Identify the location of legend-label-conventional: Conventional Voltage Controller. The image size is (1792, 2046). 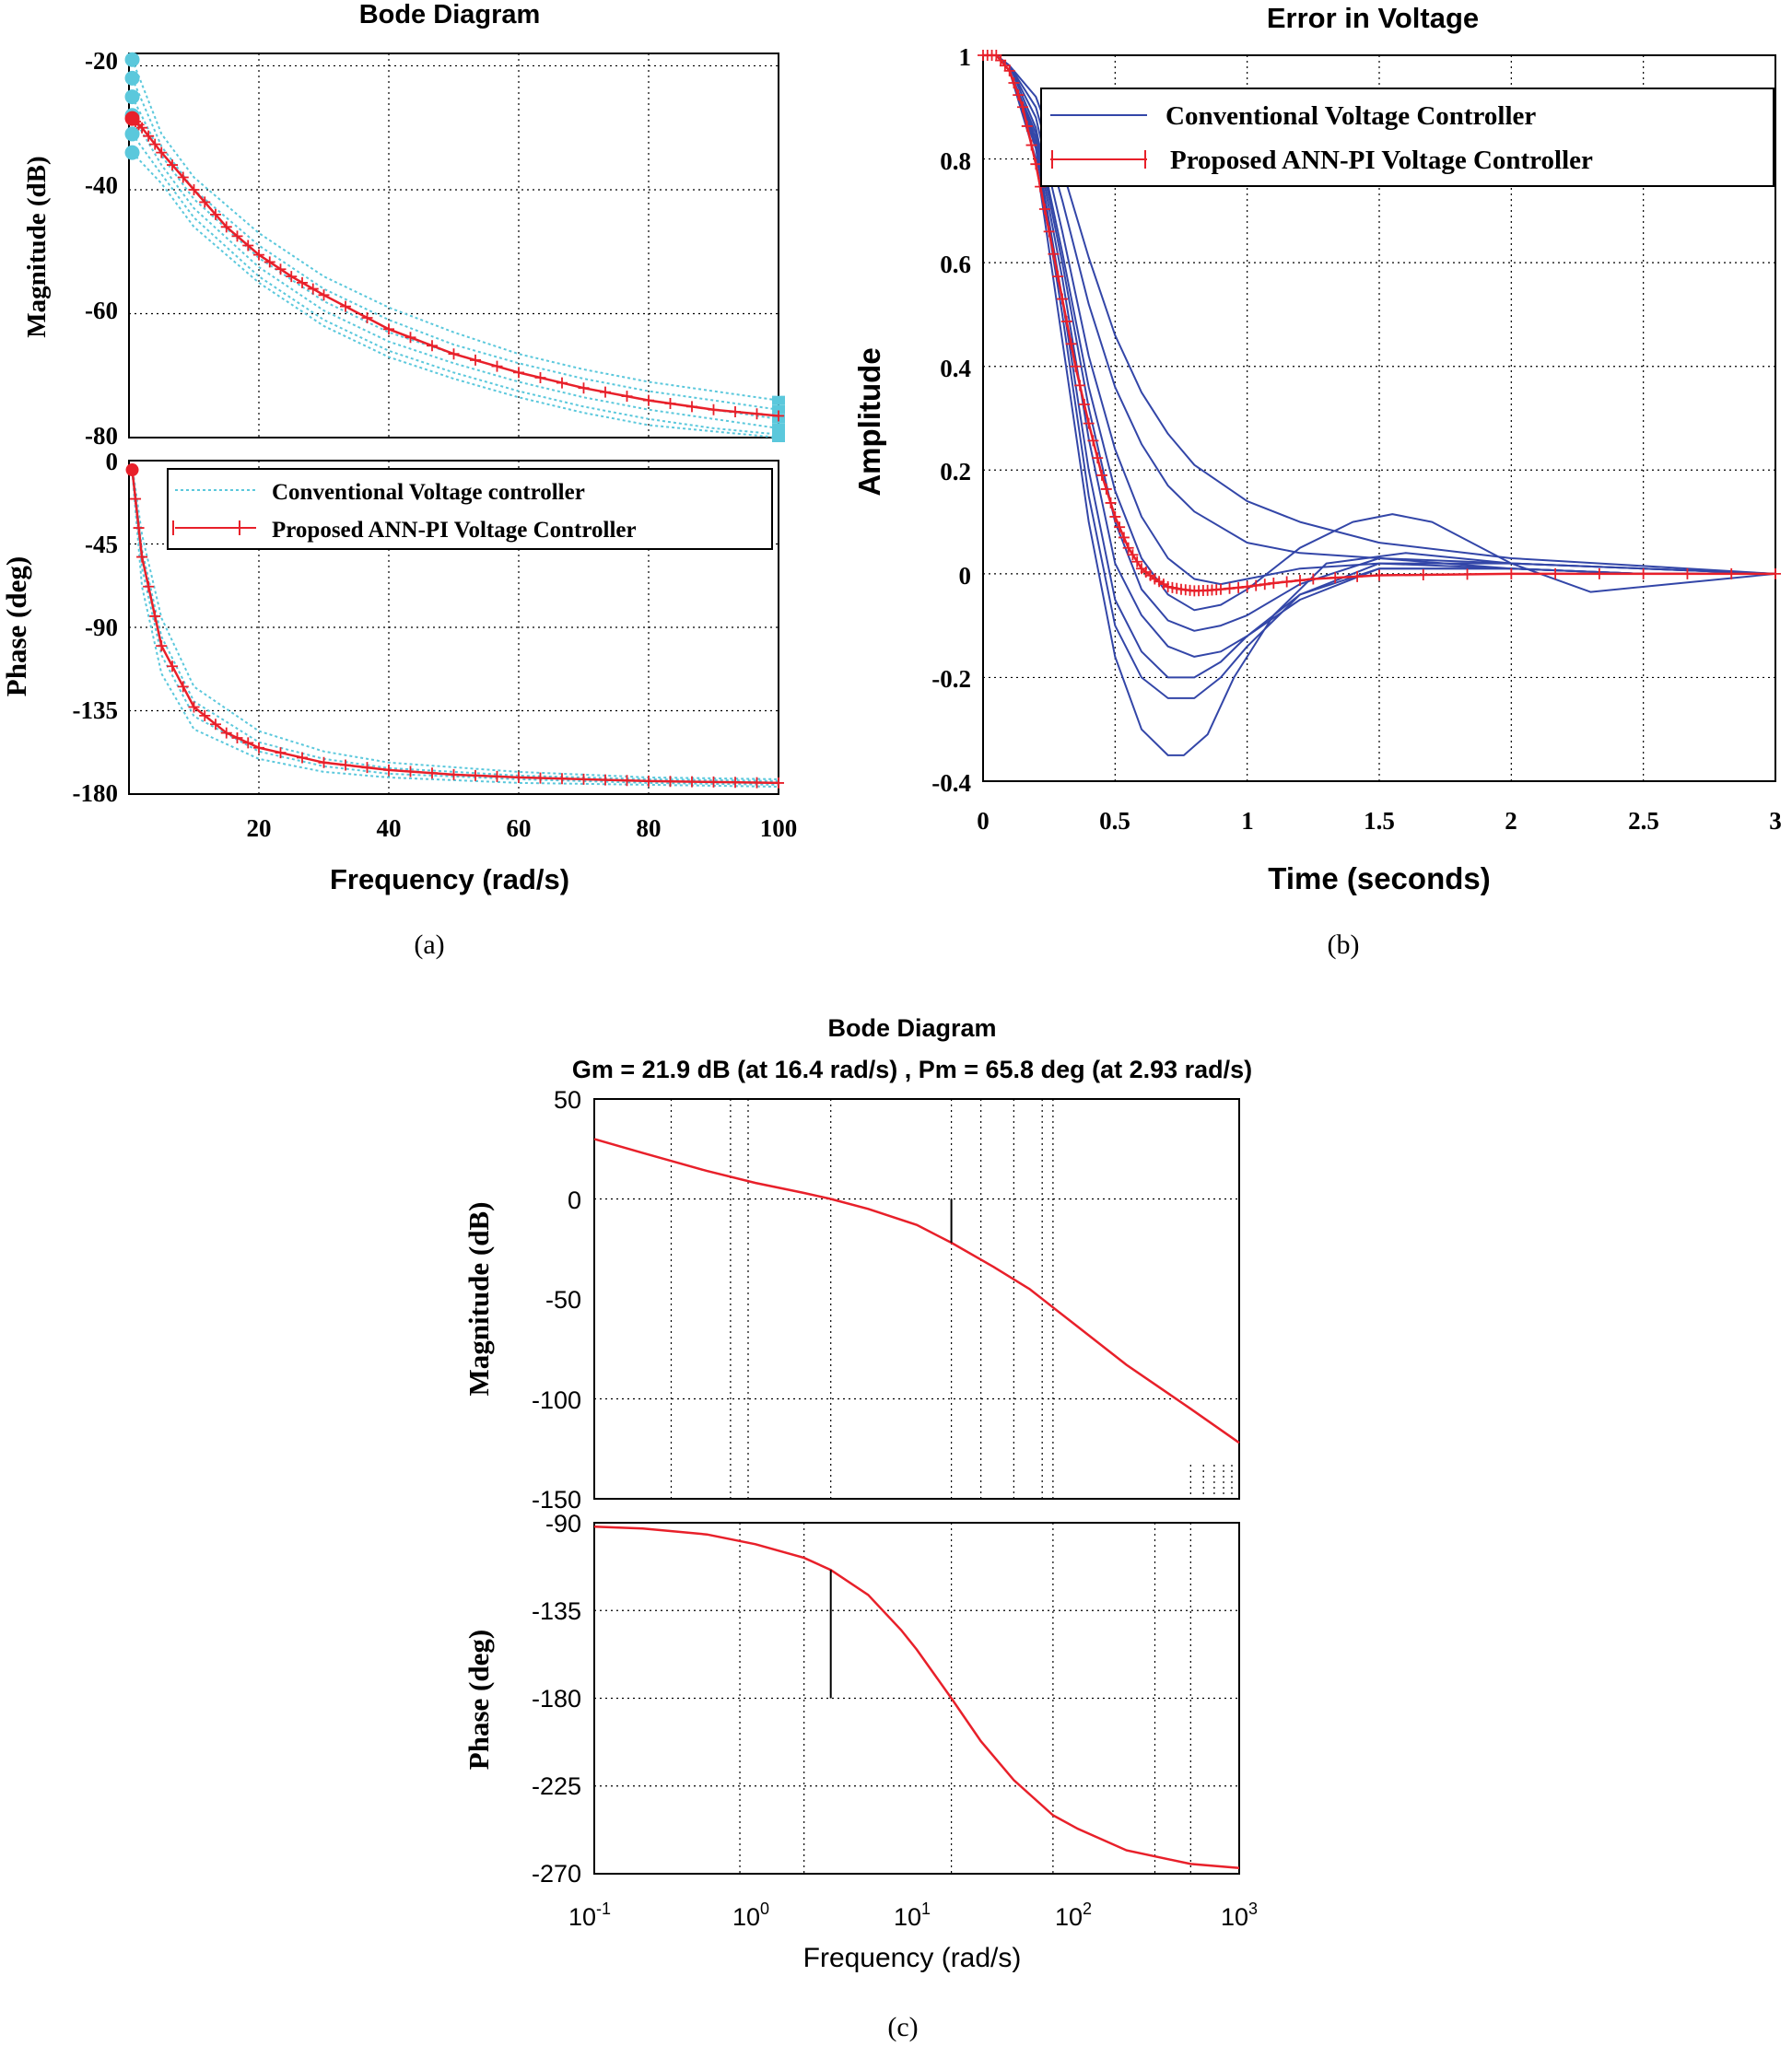
(1350, 116).